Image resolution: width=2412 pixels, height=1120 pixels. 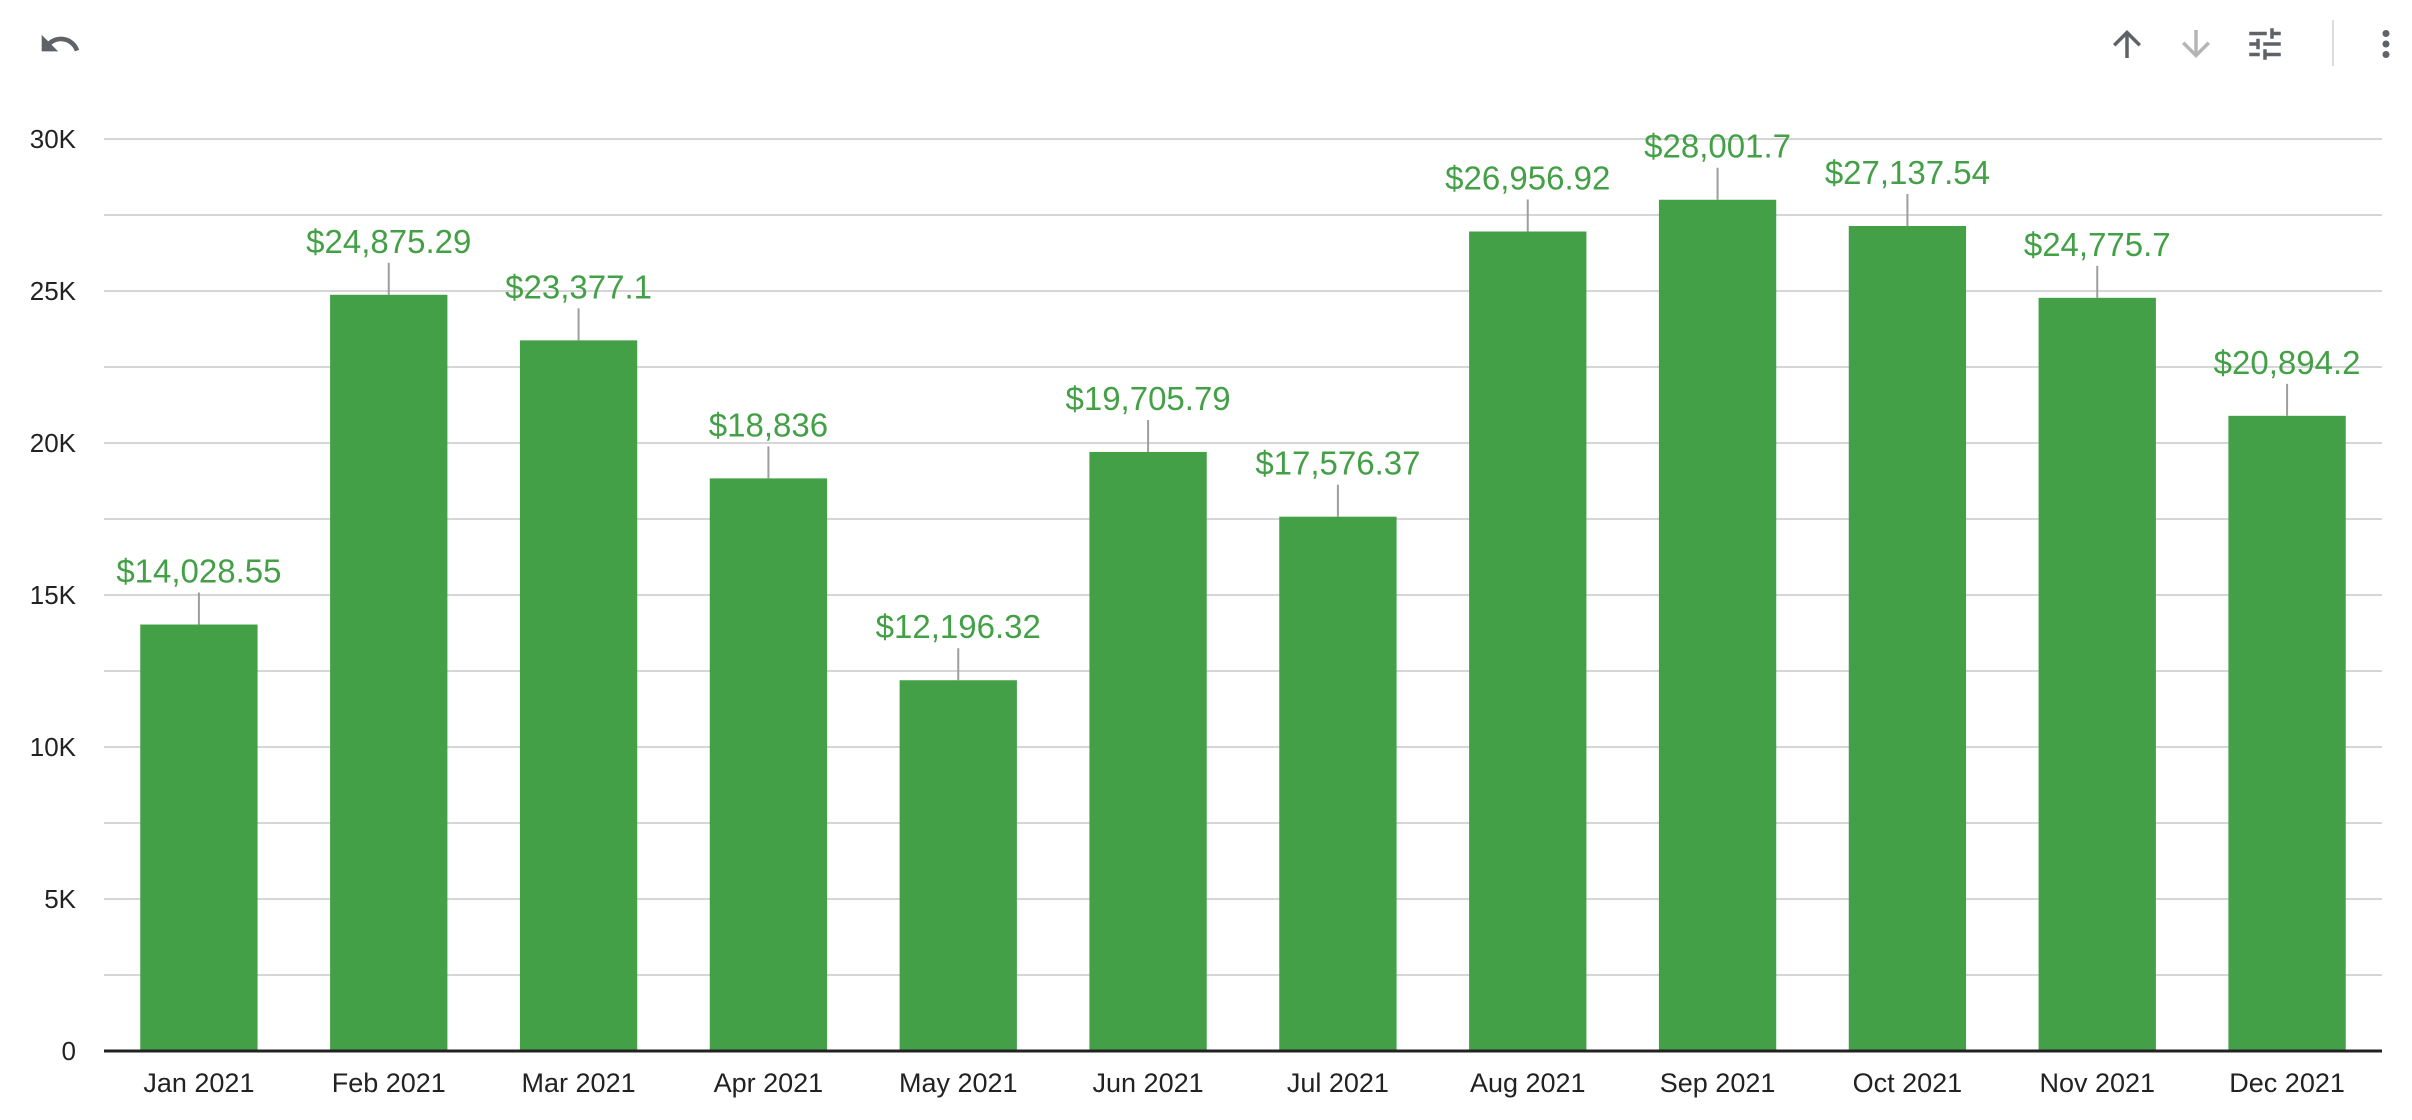 What do you see at coordinates (2287, 1083) in the screenshot?
I see `x-tick-label: Dec 2021` at bounding box center [2287, 1083].